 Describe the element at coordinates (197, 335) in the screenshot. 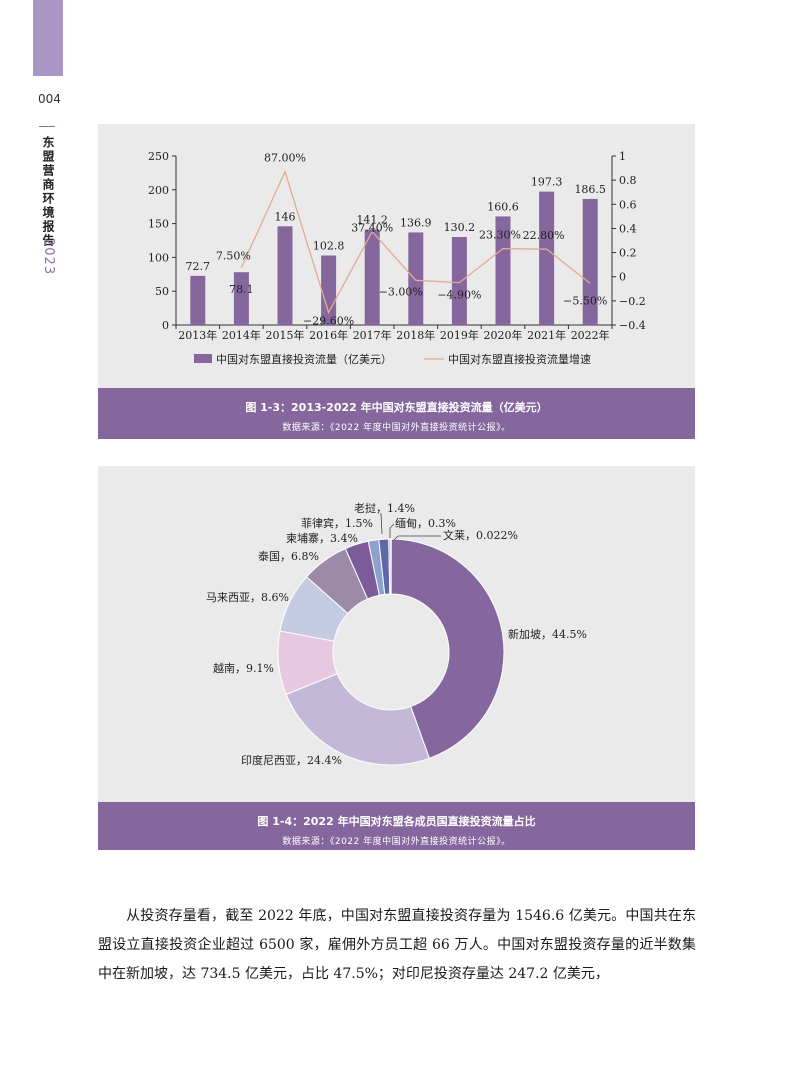

I see `x-tick-label: 2013年` at that location.